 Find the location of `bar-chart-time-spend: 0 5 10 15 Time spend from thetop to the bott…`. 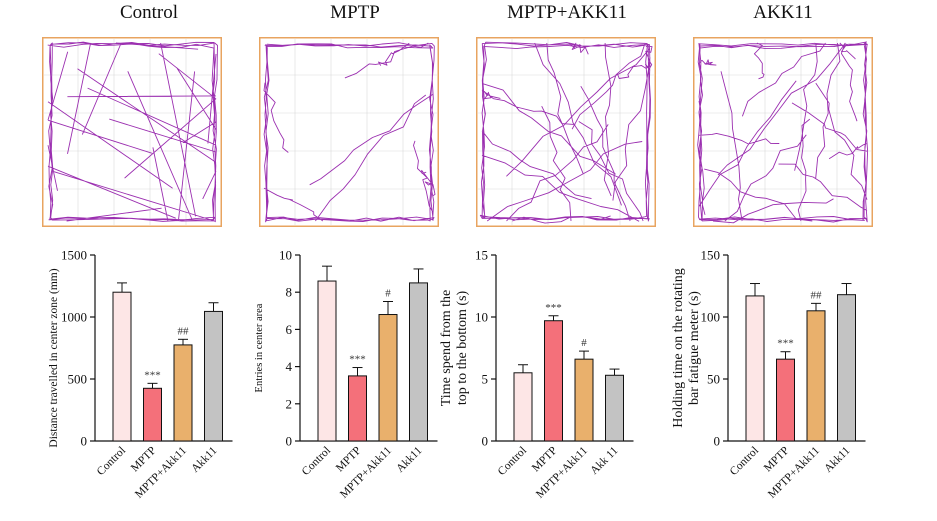

bar-chart-time-spend: 0 5 10 15 Time spend from thetop to the bott… is located at coordinates (557, 380).